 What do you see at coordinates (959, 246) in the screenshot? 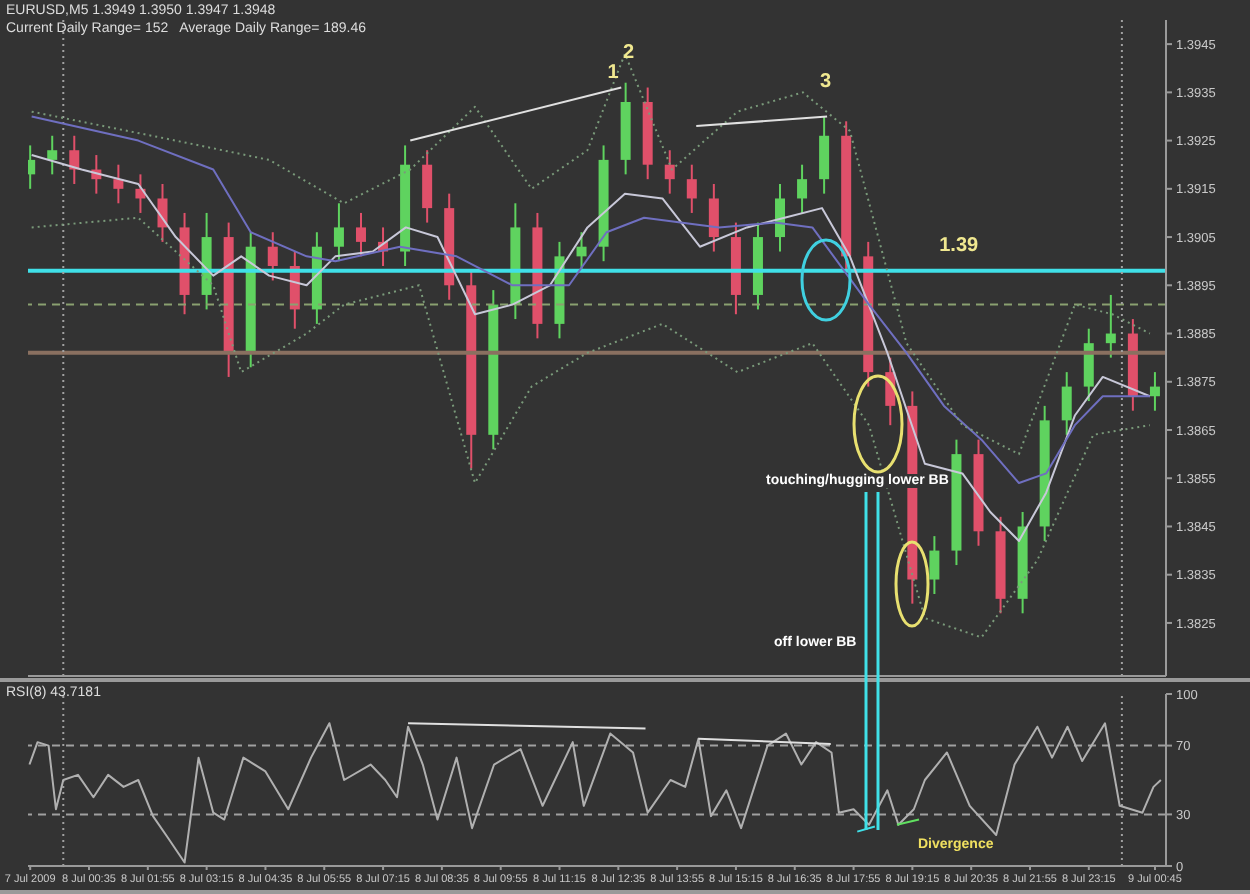
I see `annotation: 1.39` at bounding box center [959, 246].